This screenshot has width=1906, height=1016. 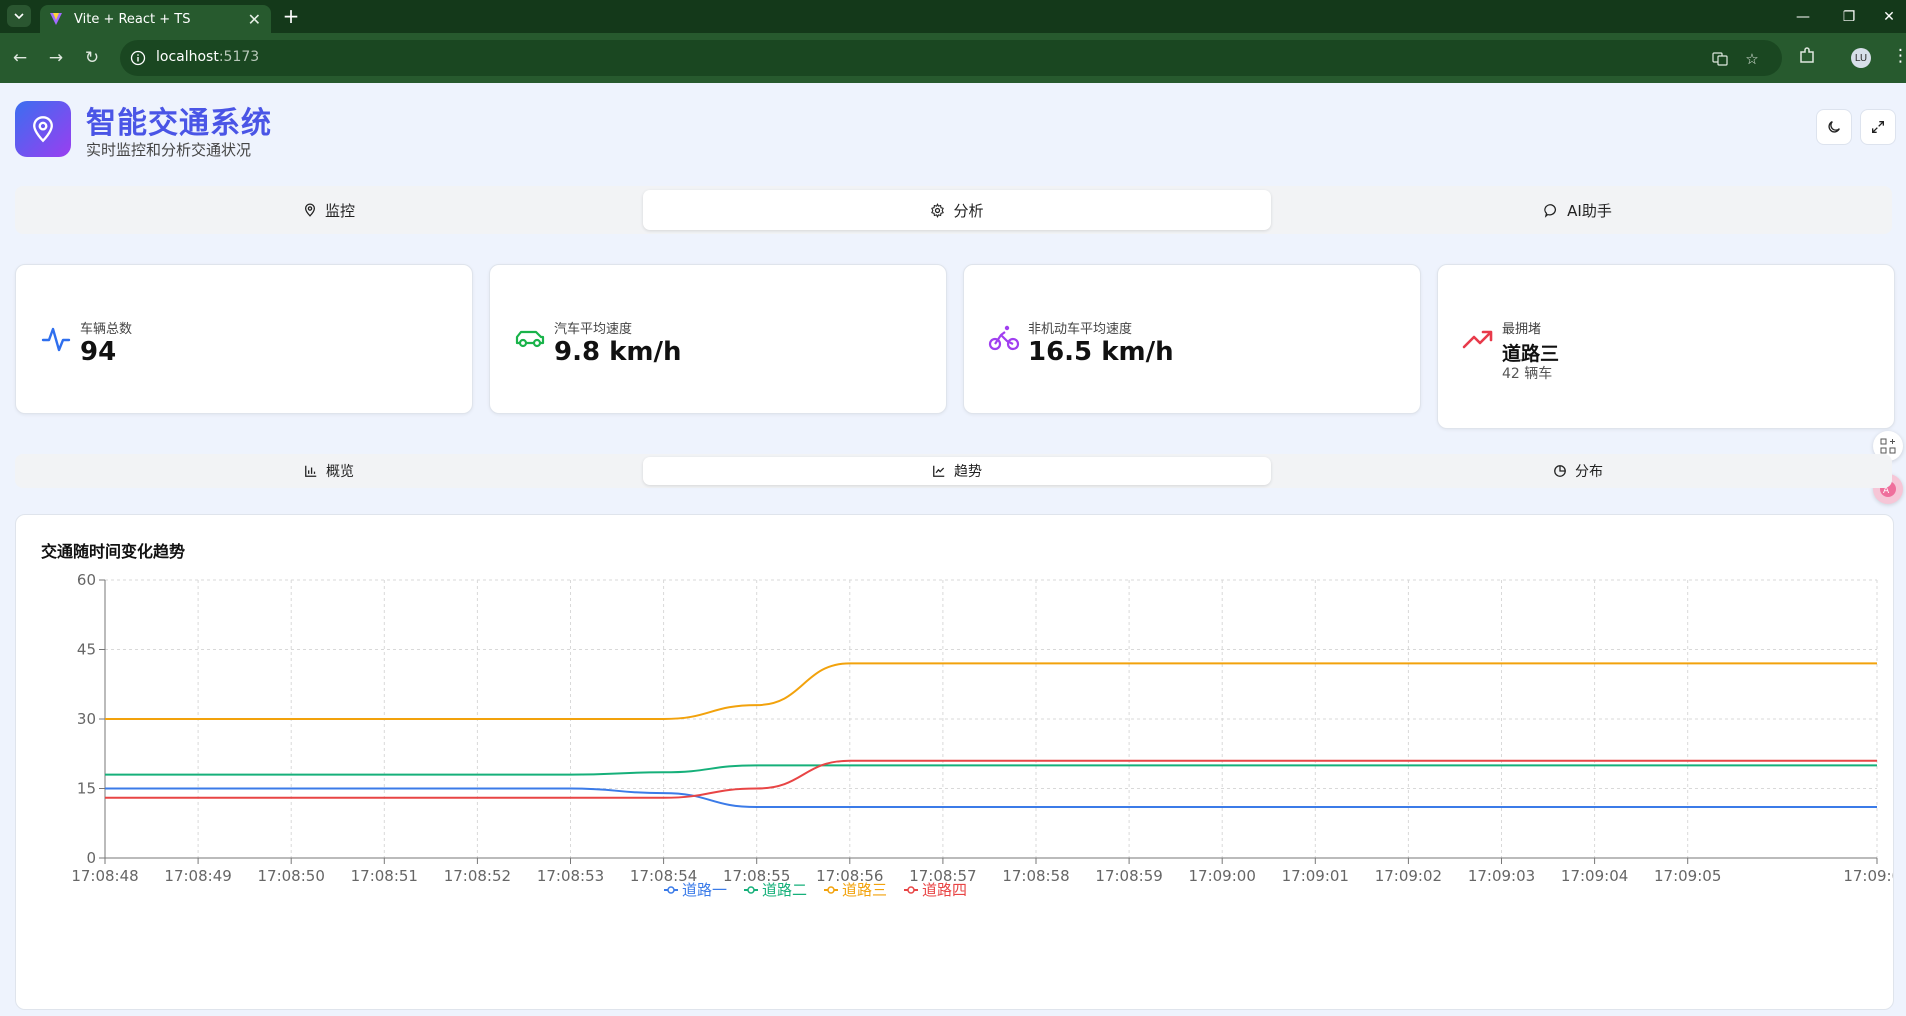 I want to click on x-tick-label: 17:08:58, so click(x=1035, y=876).